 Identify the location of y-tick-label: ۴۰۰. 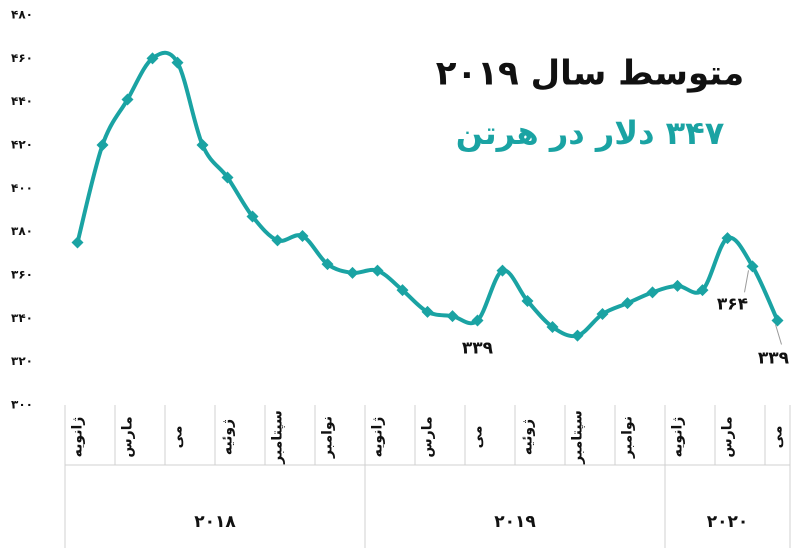
(22, 188).